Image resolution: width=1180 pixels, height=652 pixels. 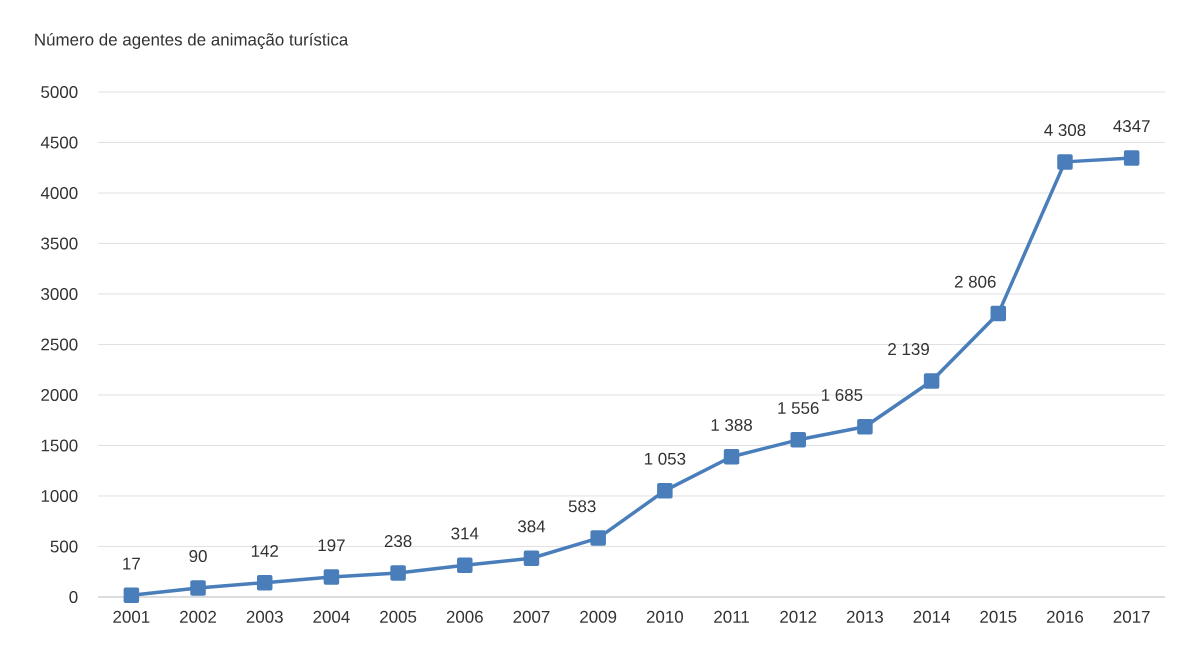 I want to click on x-tick-label: 2006, so click(x=464, y=616).